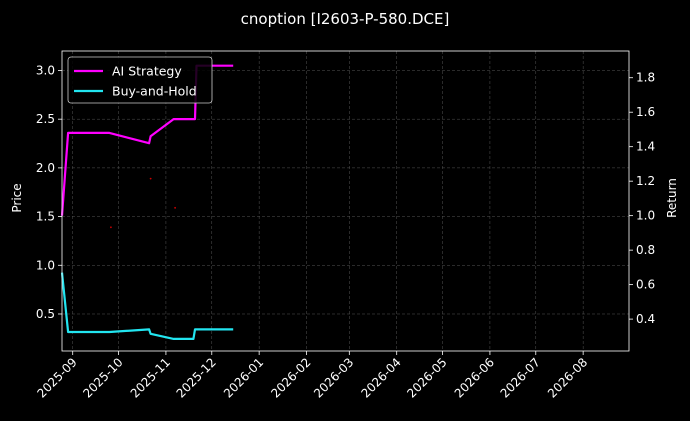 This screenshot has width=690, height=421. What do you see at coordinates (520, 377) in the screenshot?
I see `x-tick-label: 2026-07` at bounding box center [520, 377].